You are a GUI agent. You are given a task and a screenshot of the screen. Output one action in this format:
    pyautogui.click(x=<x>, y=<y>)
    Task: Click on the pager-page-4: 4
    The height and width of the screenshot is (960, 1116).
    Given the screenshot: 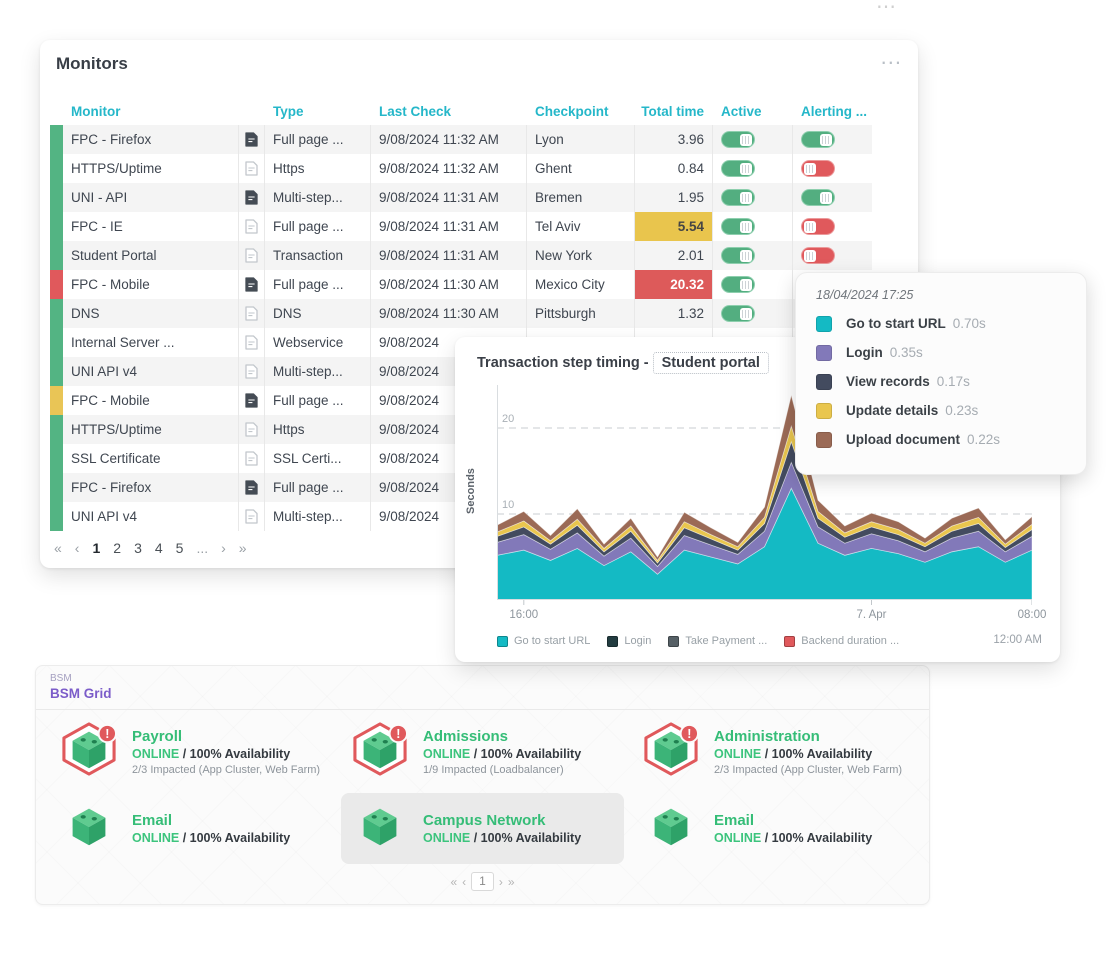 What is the action you would take?
    pyautogui.click(x=158, y=548)
    